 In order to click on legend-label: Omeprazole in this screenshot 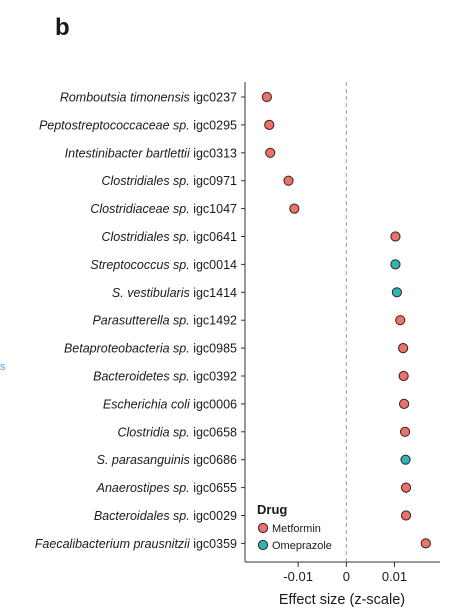, I will do `click(302, 546)`.